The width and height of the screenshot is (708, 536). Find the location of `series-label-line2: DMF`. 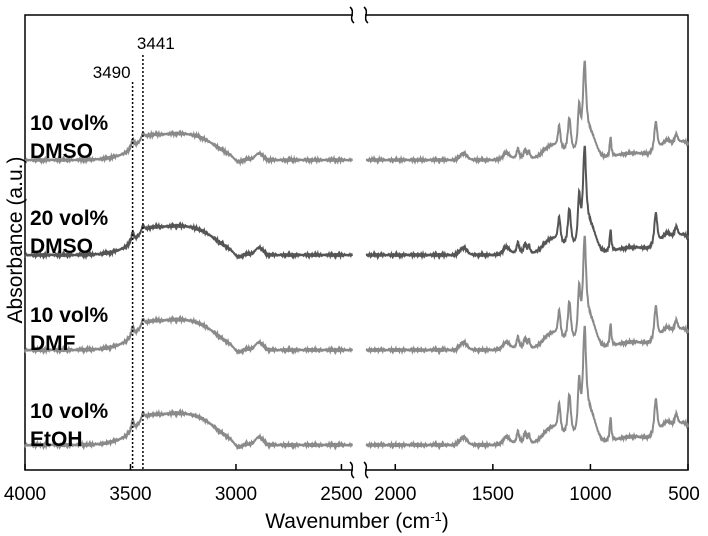

series-label-line2: DMF is located at coordinates (53, 343).